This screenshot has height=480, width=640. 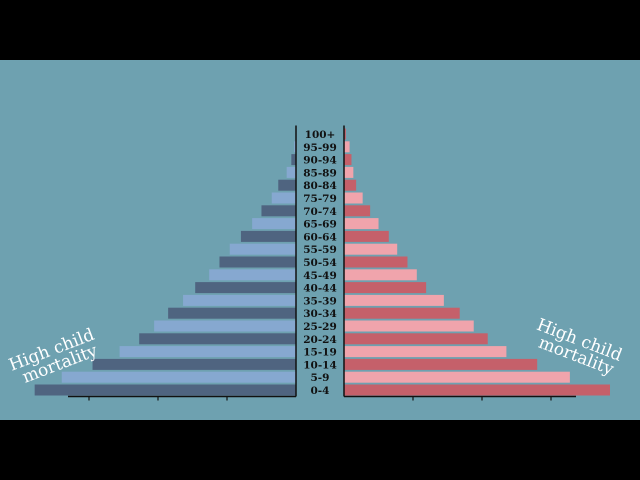 What do you see at coordinates (320, 378) in the screenshot?
I see `age-label-5-9: 5-9` at bounding box center [320, 378].